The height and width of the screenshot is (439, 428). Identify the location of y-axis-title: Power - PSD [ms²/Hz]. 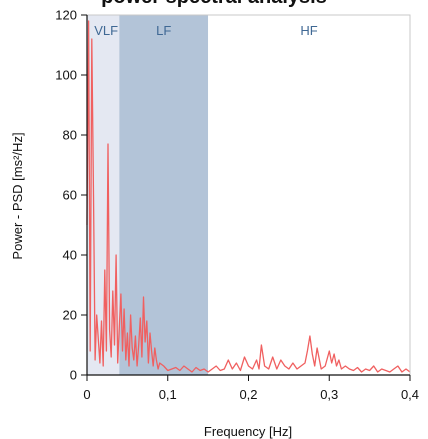
(17, 195).